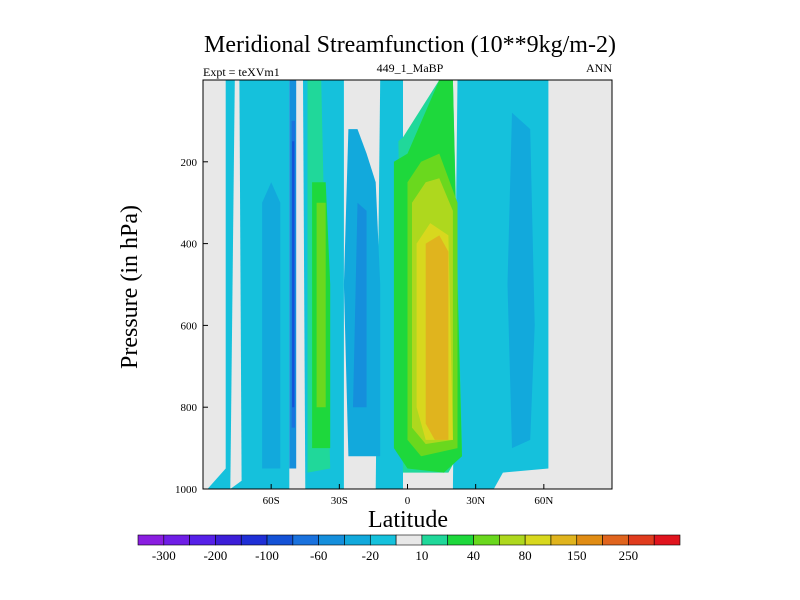  I want to click on x-tick-label: 0, so click(408, 501).